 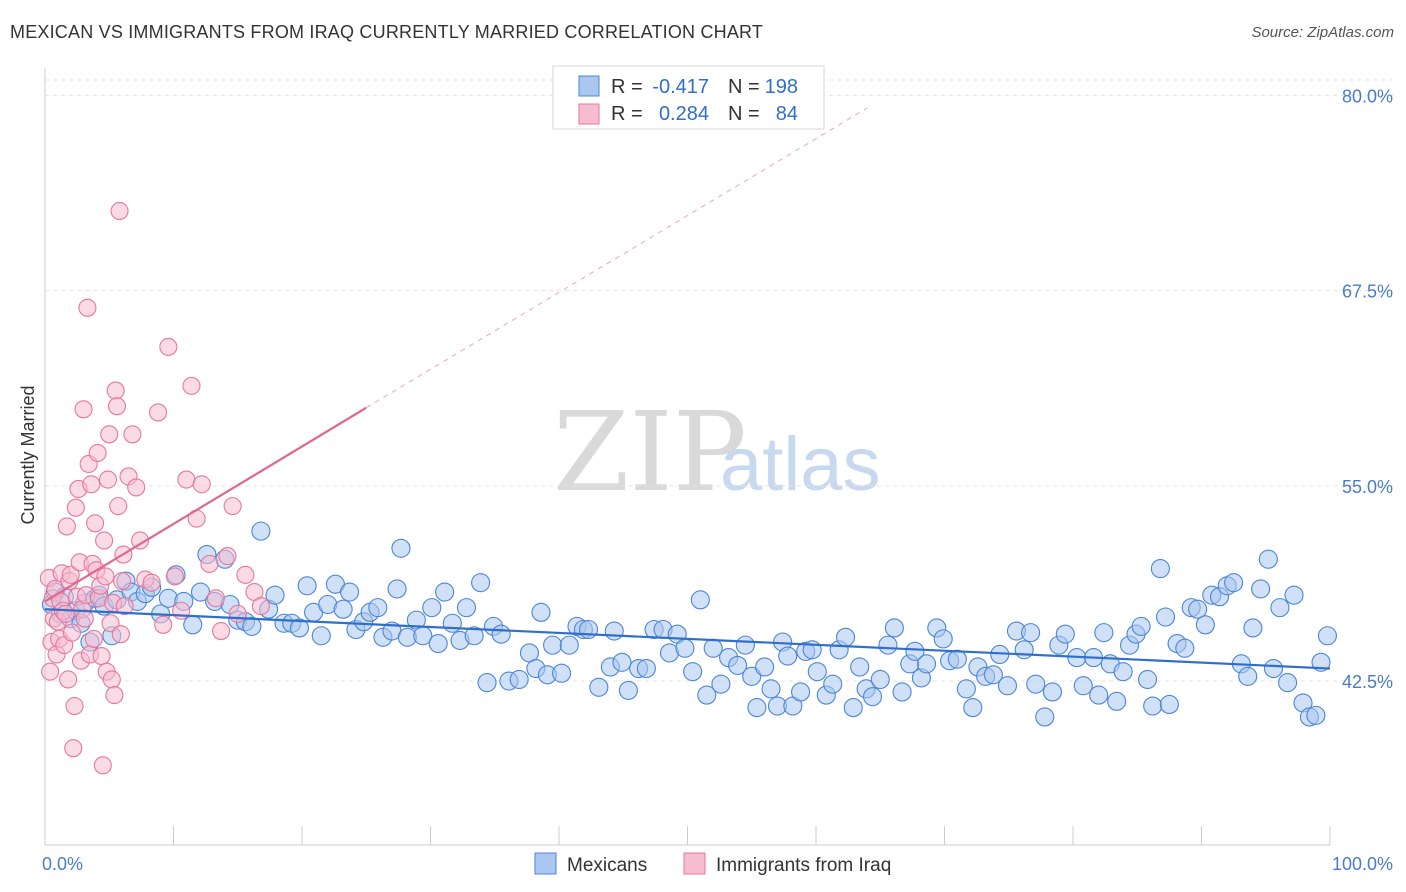 I want to click on legend: Mexicans Immigrants from Iraq, so click(x=712, y=864).